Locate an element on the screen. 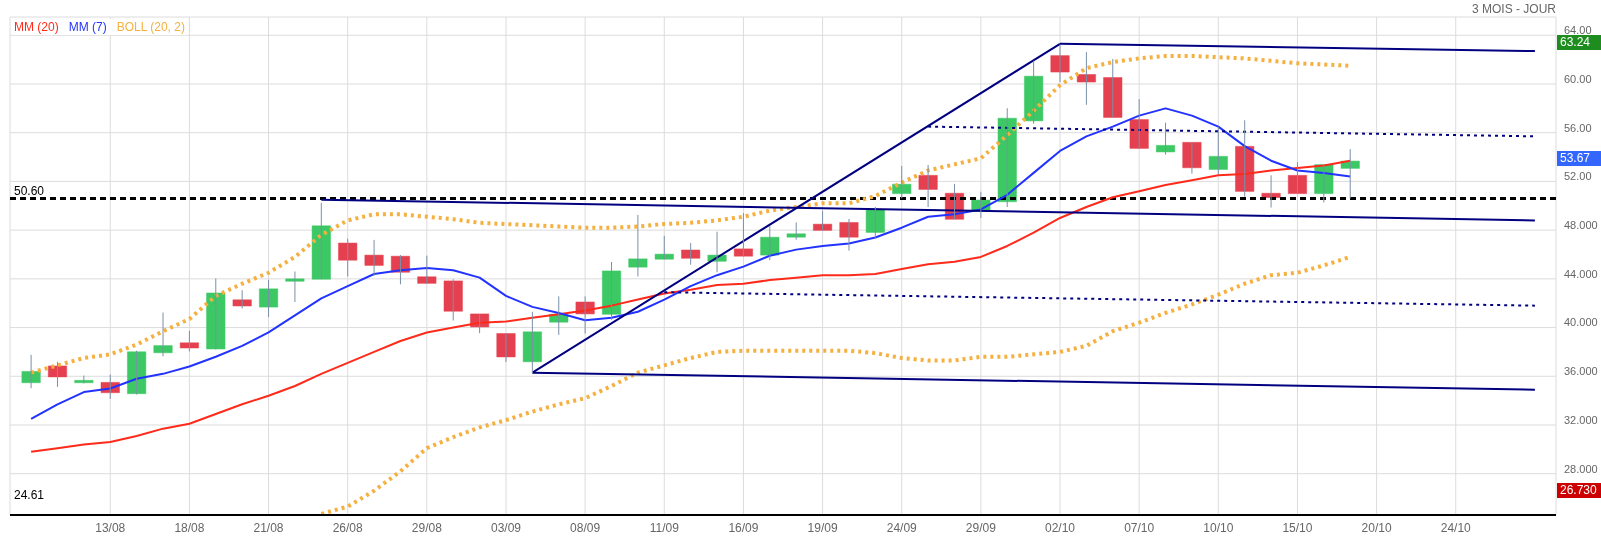 The image size is (1601, 541). x-tick-label: 11/09 is located at coordinates (664, 527).